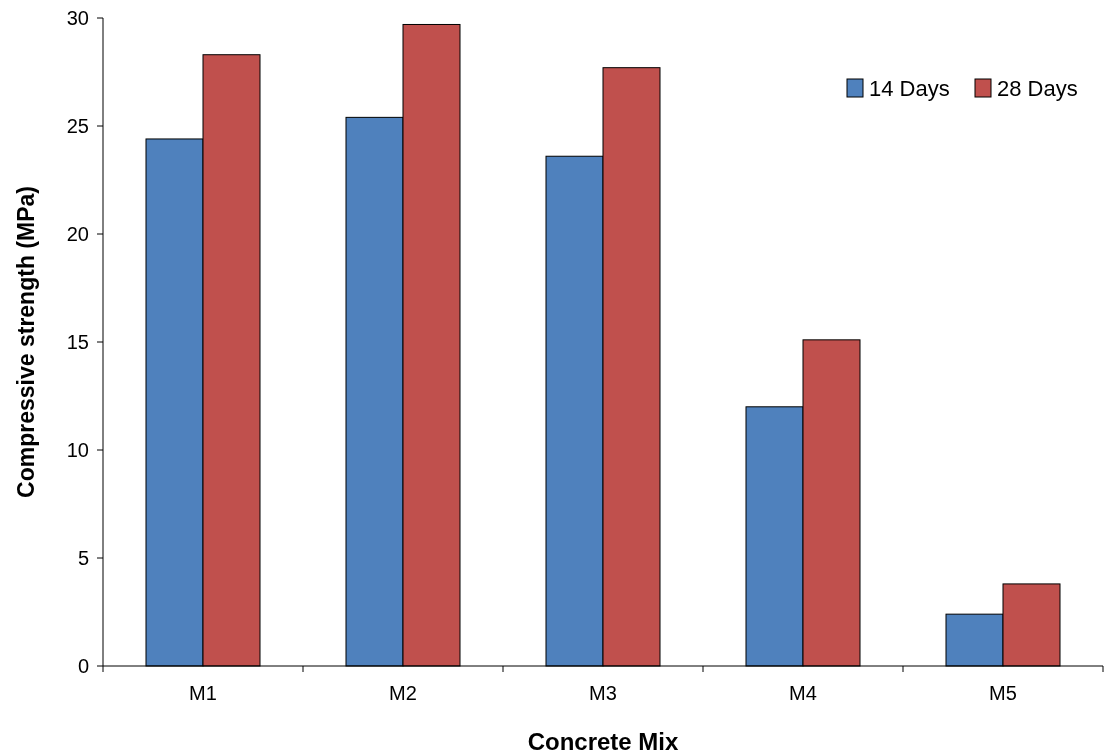 Image resolution: width=1104 pixels, height=756 pixels. Describe the element at coordinates (77, 18) in the screenshot. I see `y-tick-label: 30` at that location.